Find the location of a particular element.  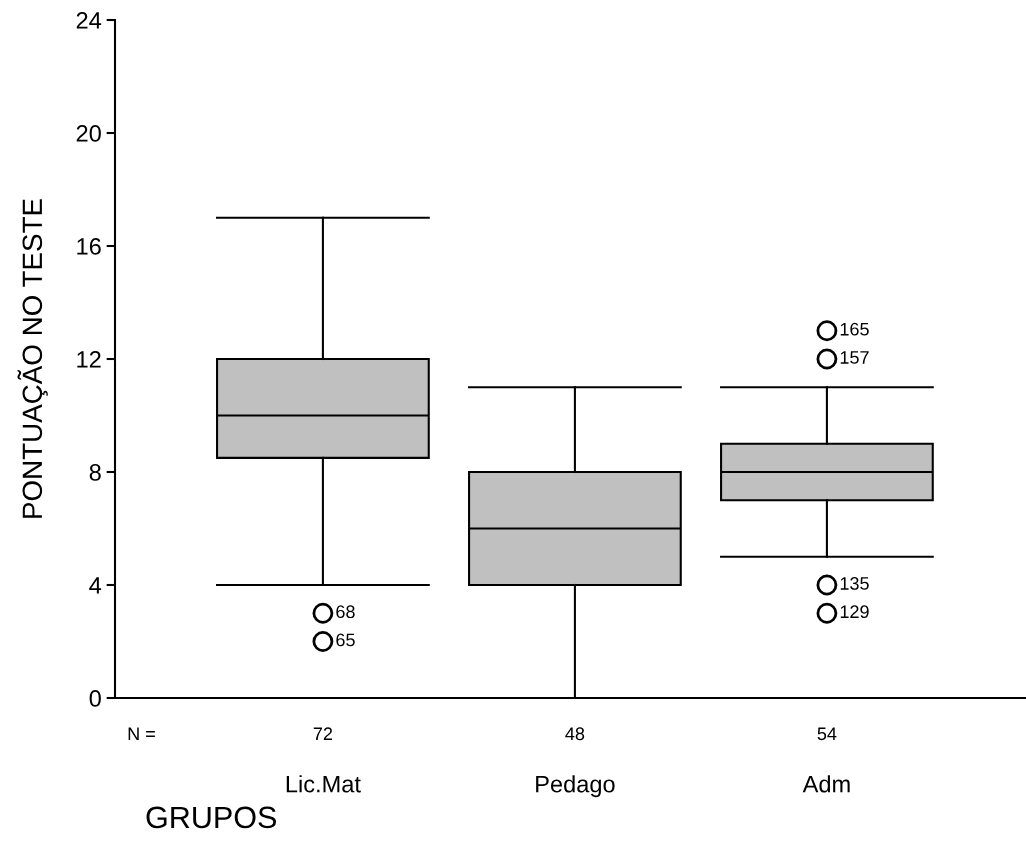

annotation: 157 is located at coordinates (854, 357).